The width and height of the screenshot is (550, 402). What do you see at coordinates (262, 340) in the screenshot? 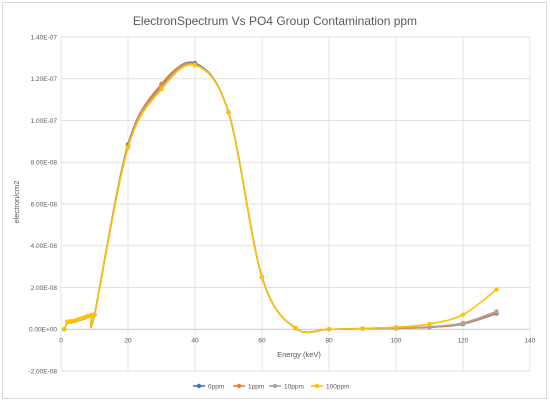
I see `x-tick-label: 60` at bounding box center [262, 340].